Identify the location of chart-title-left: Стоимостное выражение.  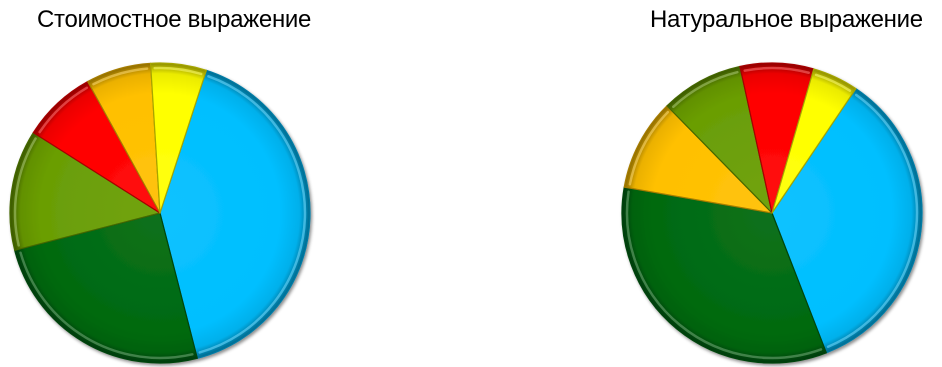
(174, 19).